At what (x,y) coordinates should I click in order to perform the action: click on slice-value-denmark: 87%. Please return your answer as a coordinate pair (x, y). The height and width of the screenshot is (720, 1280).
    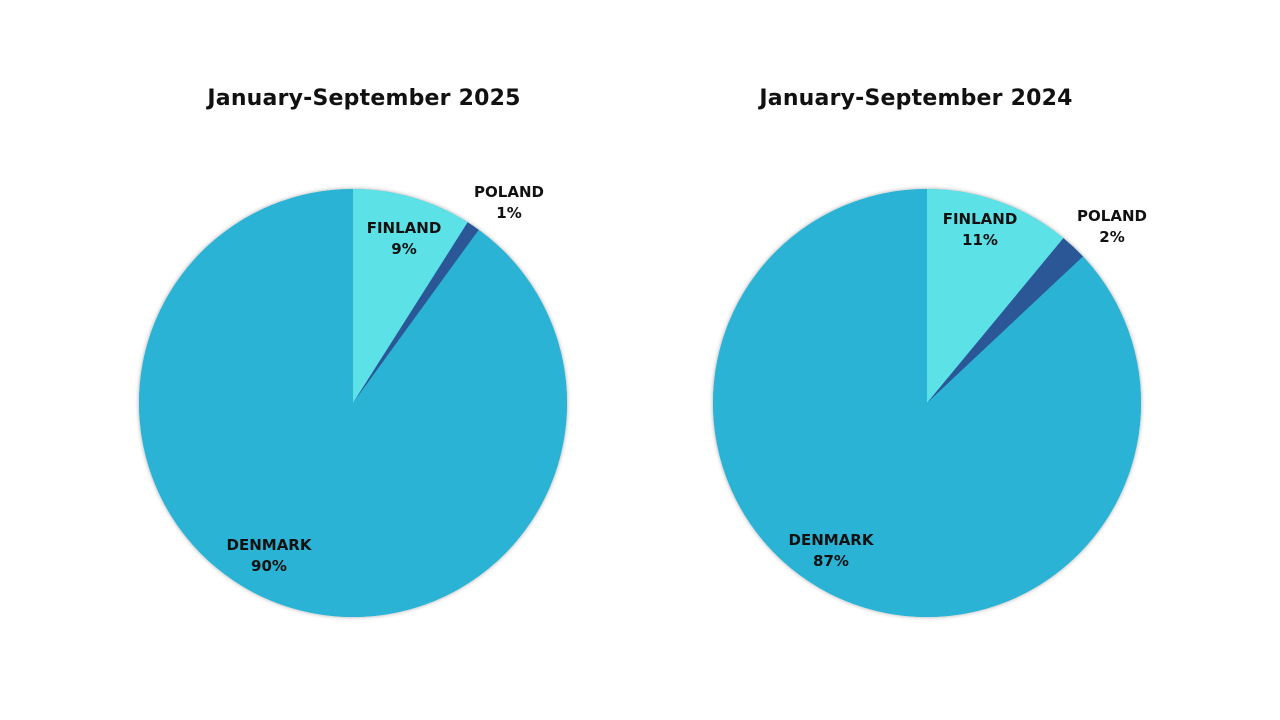
    Looking at the image, I should click on (831, 561).